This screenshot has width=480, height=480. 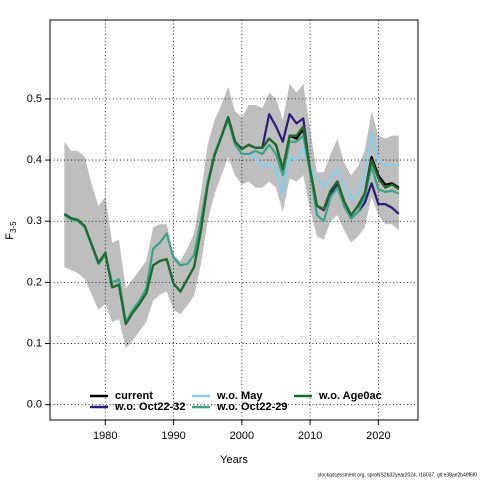 What do you see at coordinates (34, 221) in the screenshot?
I see `y-tick-label: 0.3` at bounding box center [34, 221].